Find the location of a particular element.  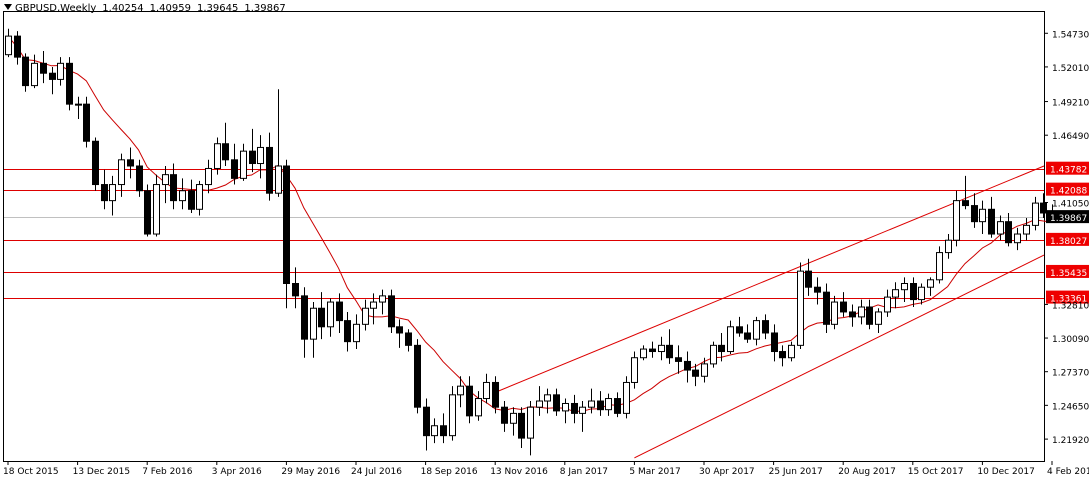

open-value: 1.40254 is located at coordinates (123, 8).